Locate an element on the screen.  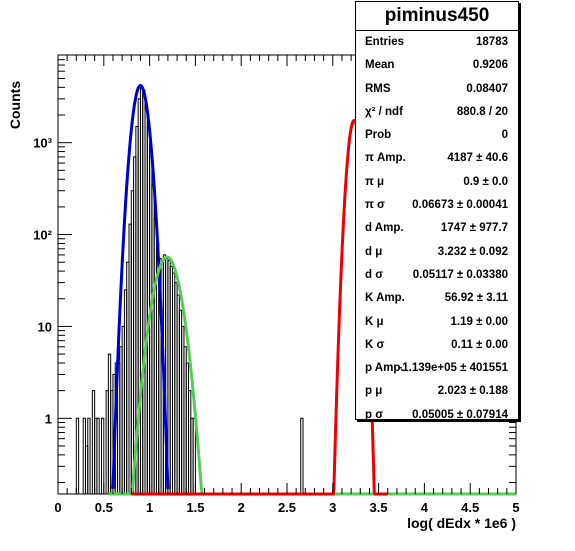
stats-value: 0.05005 ± 0.07914 is located at coordinates (460, 414).